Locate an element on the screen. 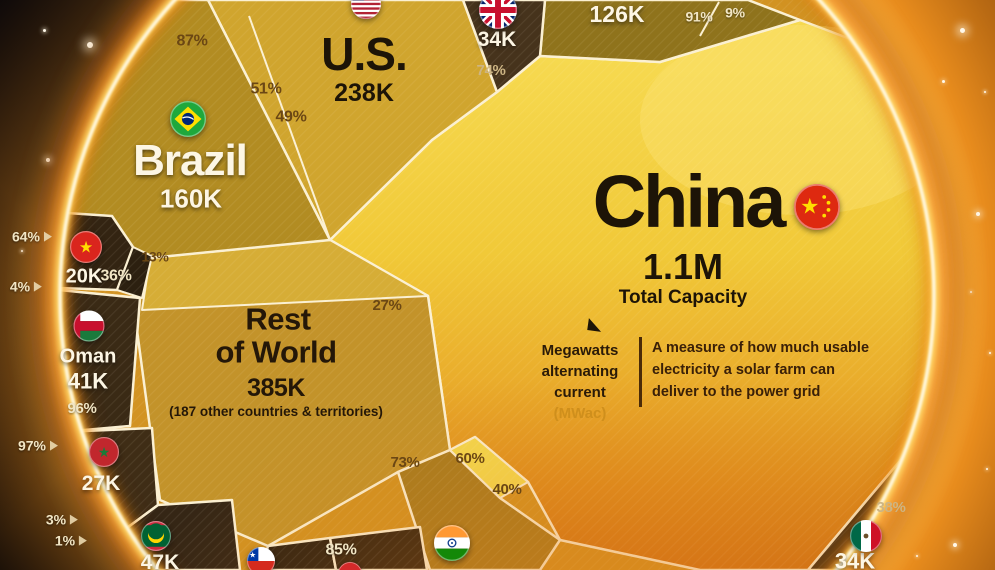 This screenshot has width=995, height=570. percent-91: 91% is located at coordinates (699, 16).